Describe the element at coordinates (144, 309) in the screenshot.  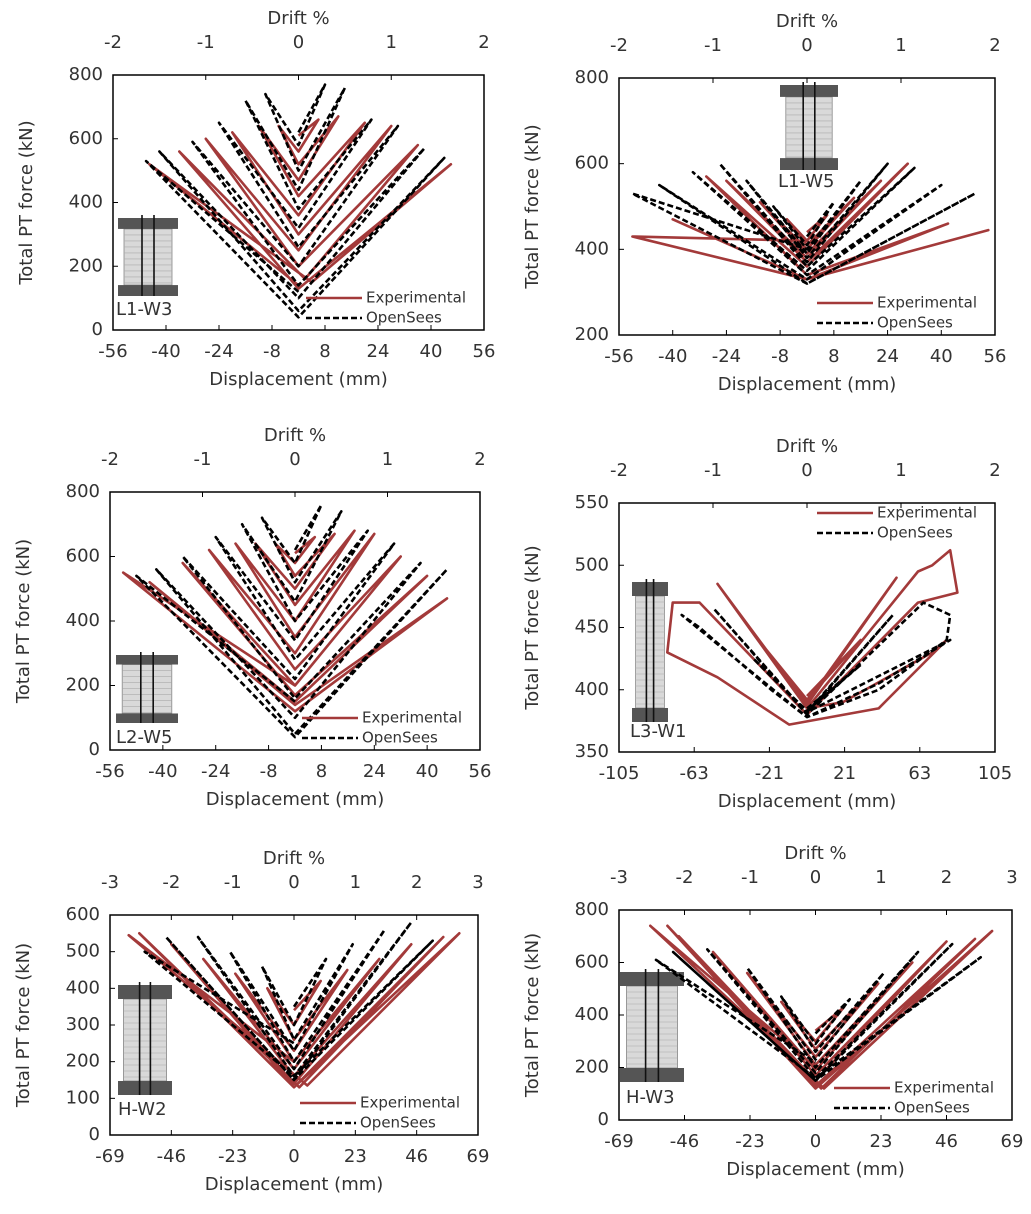
I see `panel-label: L1-W3` at that location.